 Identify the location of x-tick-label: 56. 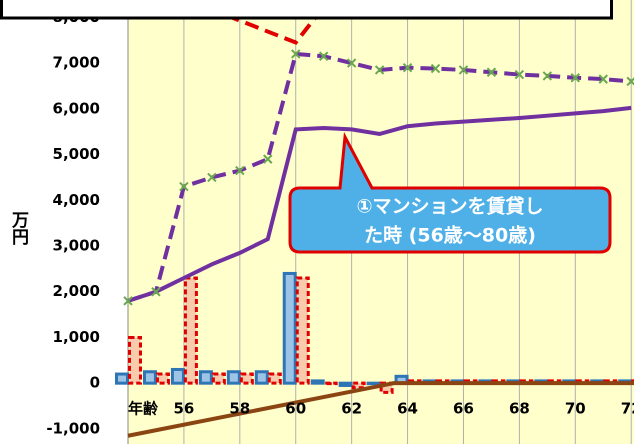
(183, 409).